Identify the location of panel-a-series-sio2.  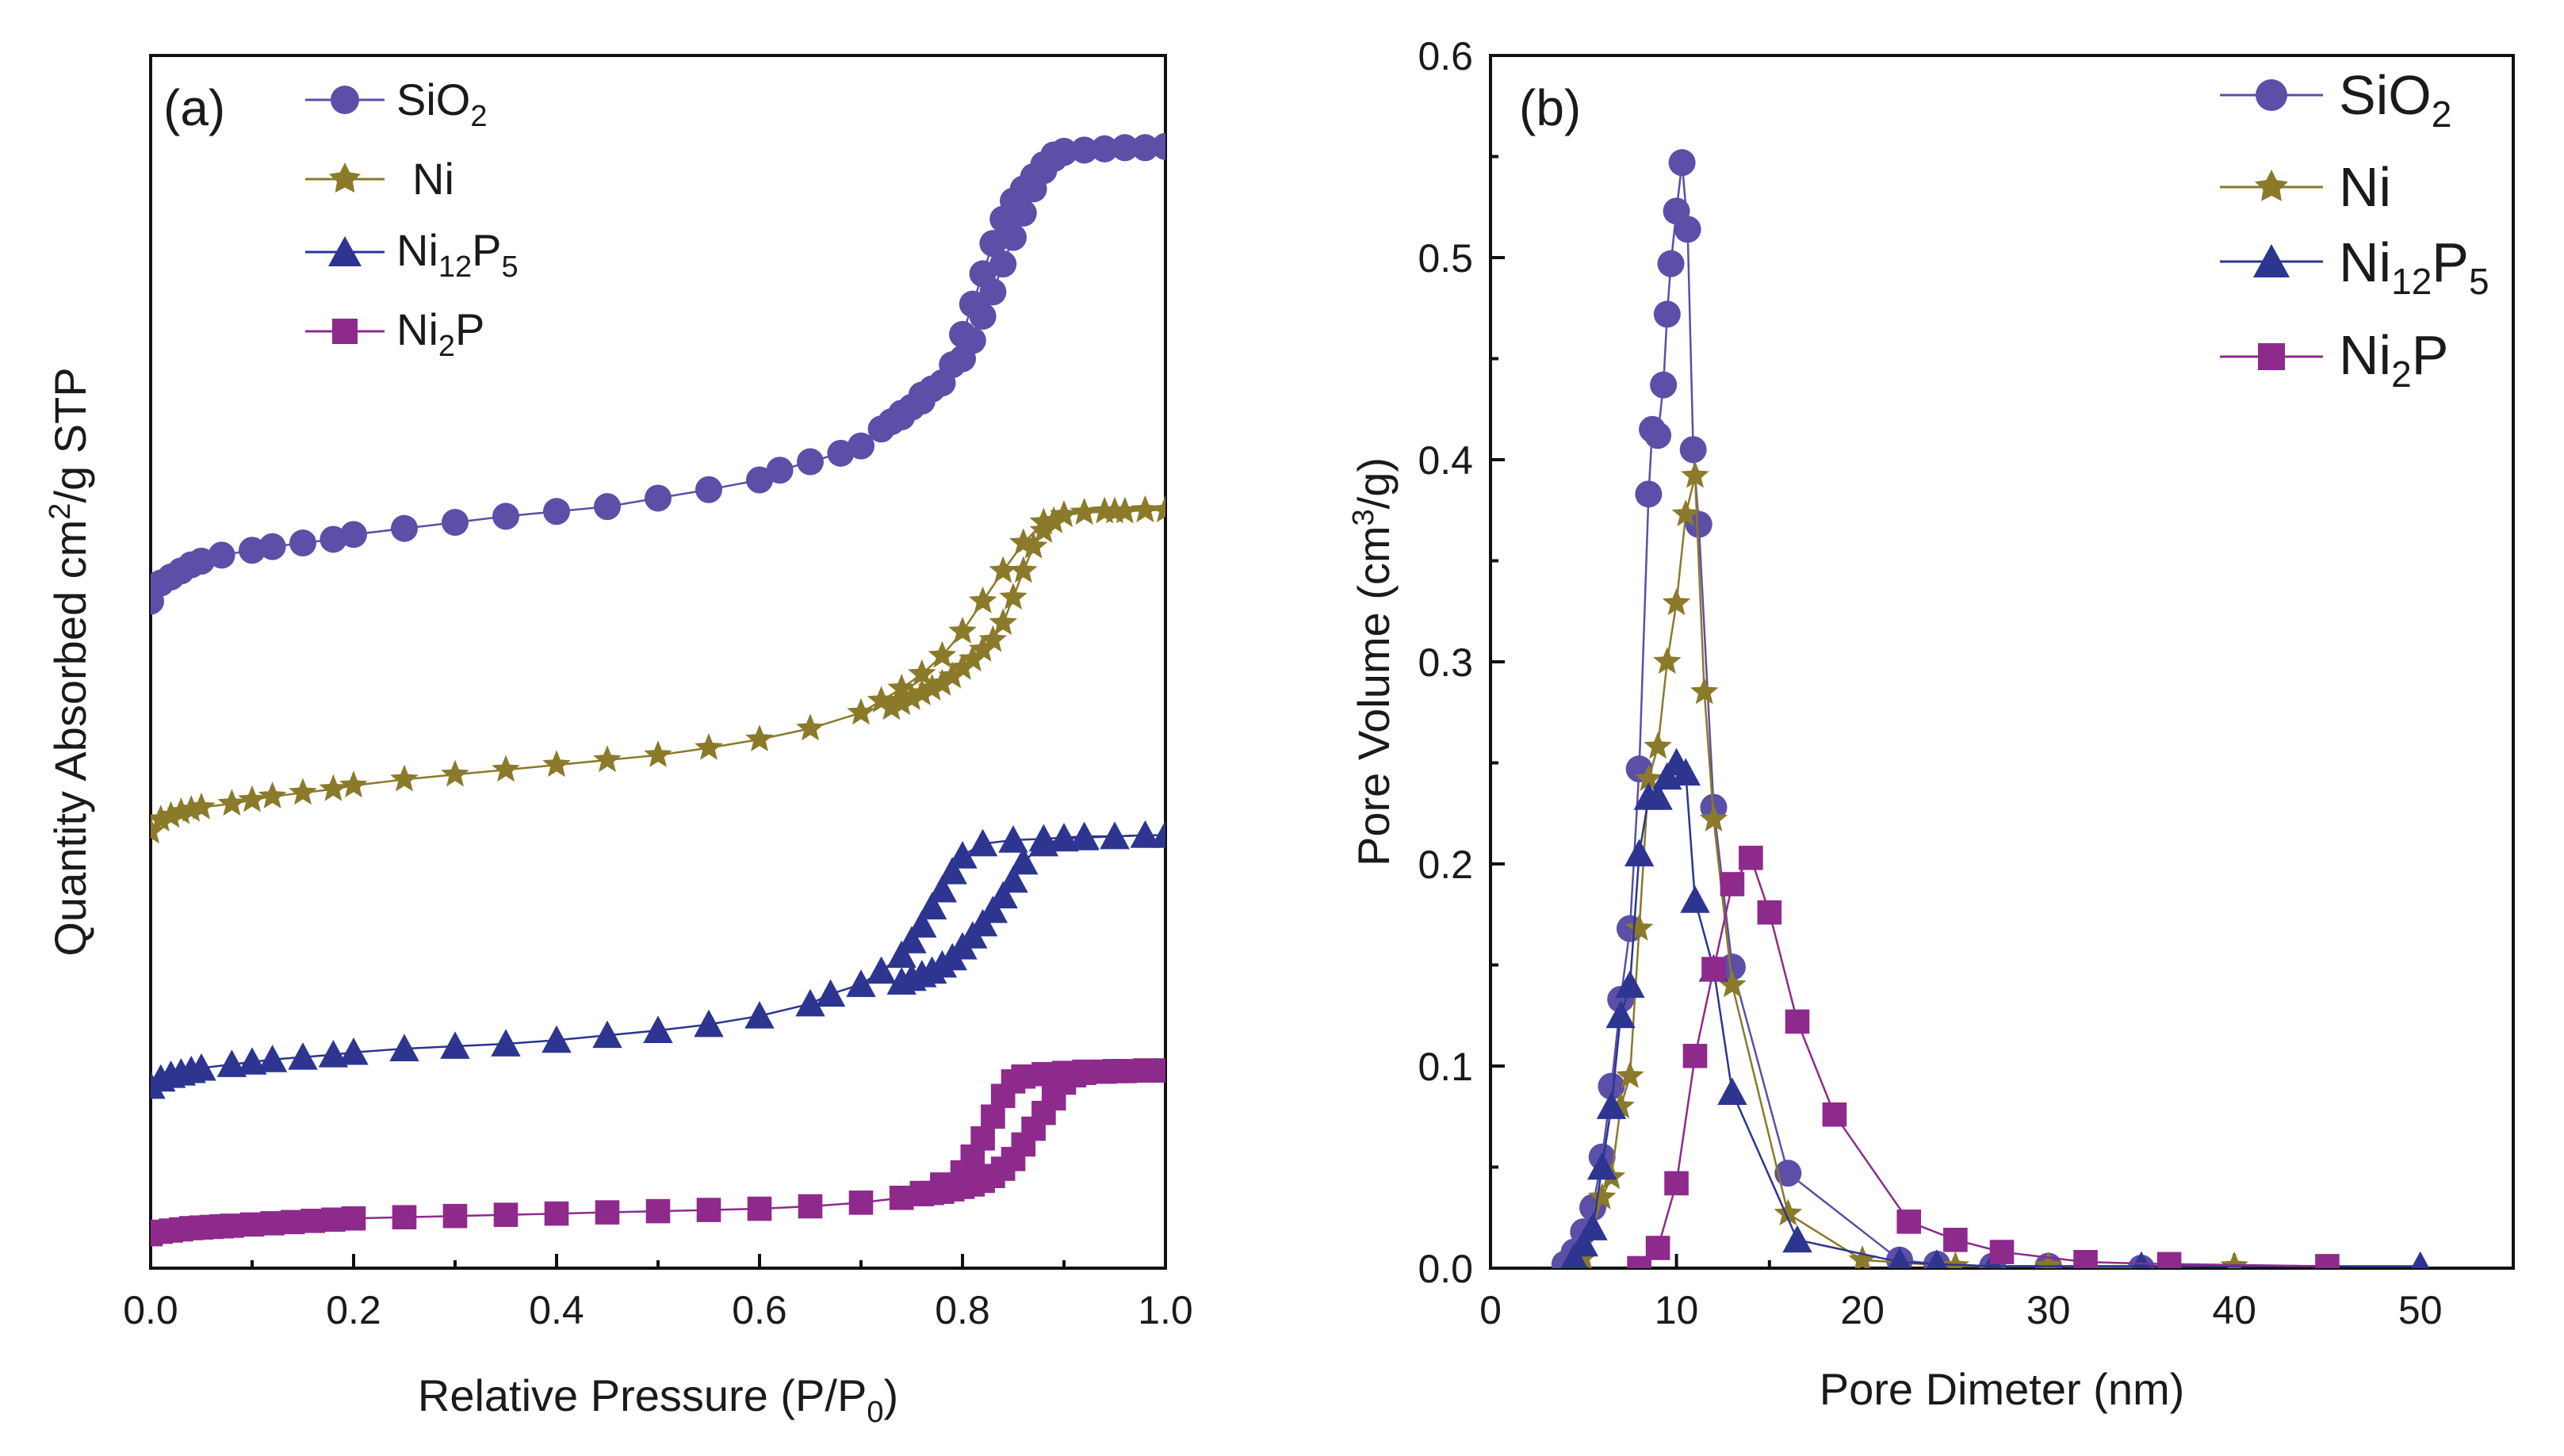
(658, 373).